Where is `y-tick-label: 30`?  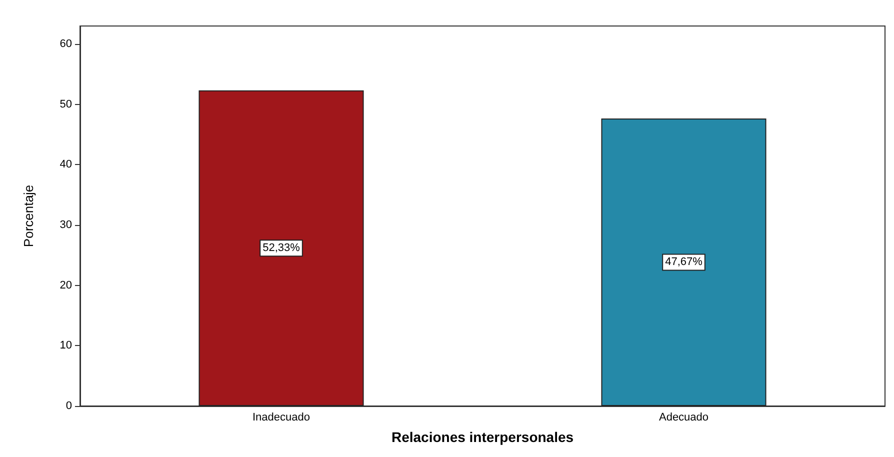 y-tick-label: 30 is located at coordinates (66, 225).